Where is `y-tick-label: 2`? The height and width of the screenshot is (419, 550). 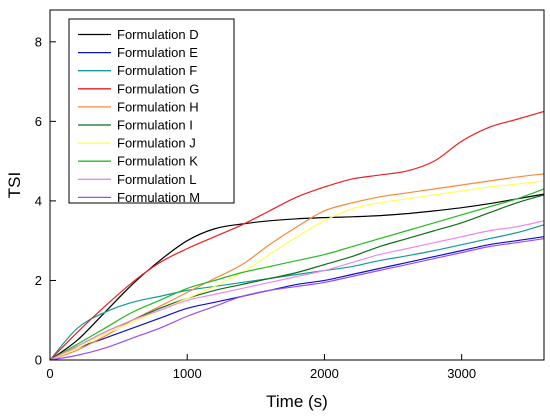
y-tick-label: 2 is located at coordinates (38, 280).